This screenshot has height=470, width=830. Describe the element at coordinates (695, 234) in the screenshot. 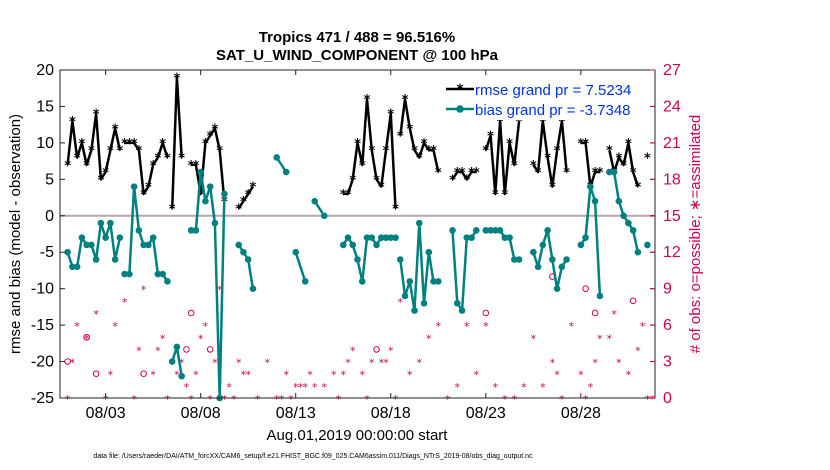

I see `y-axis-right-label: # of obs: o=possible; ∗=assimilated` at that location.